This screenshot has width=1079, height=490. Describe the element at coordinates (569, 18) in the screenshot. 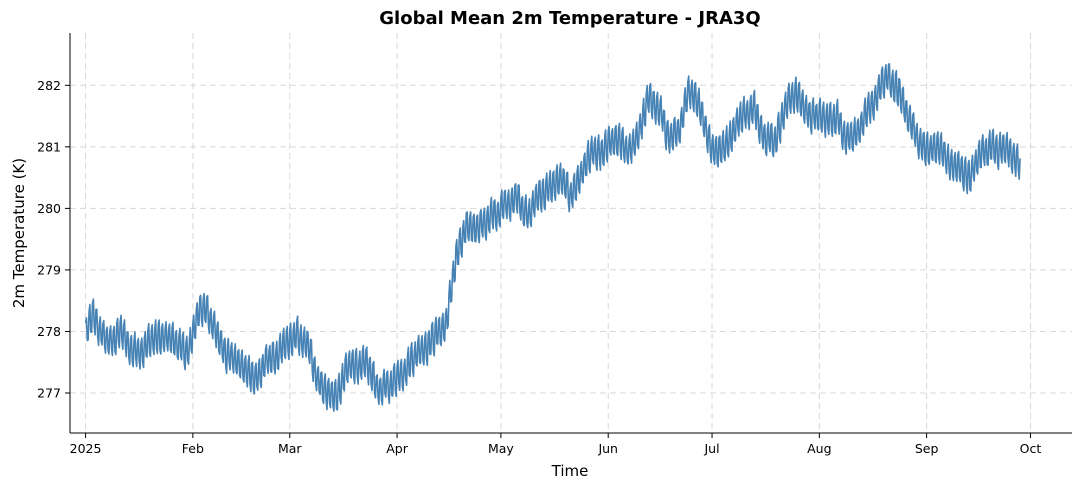

I see `chart-title: Global Mean 2m Temperature - JRA3Q` at that location.